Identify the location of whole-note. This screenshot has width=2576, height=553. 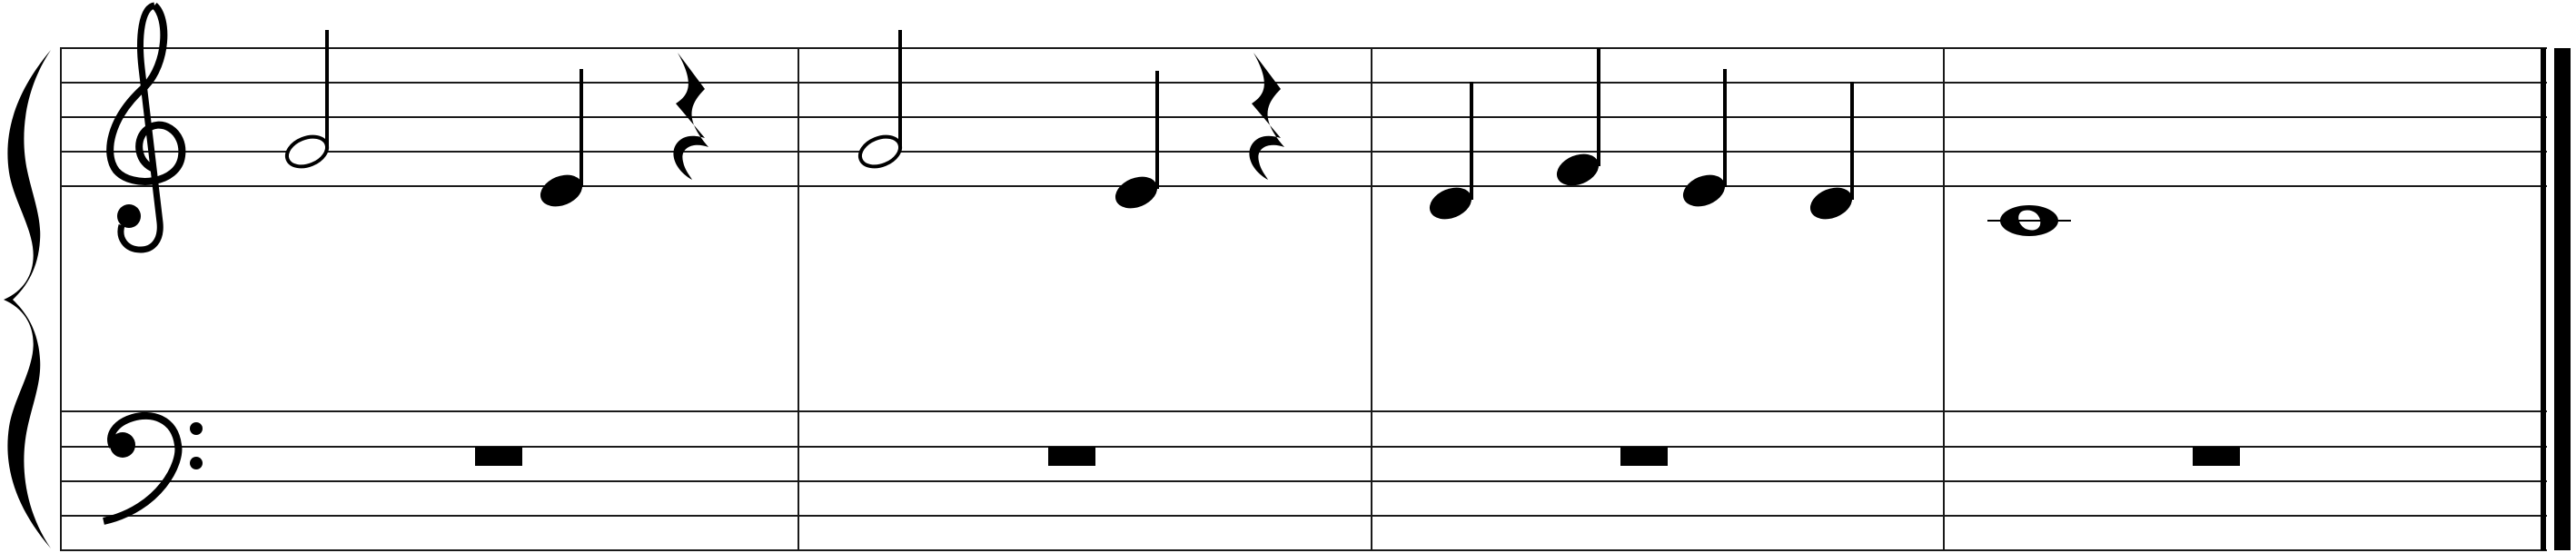
(2029, 221).